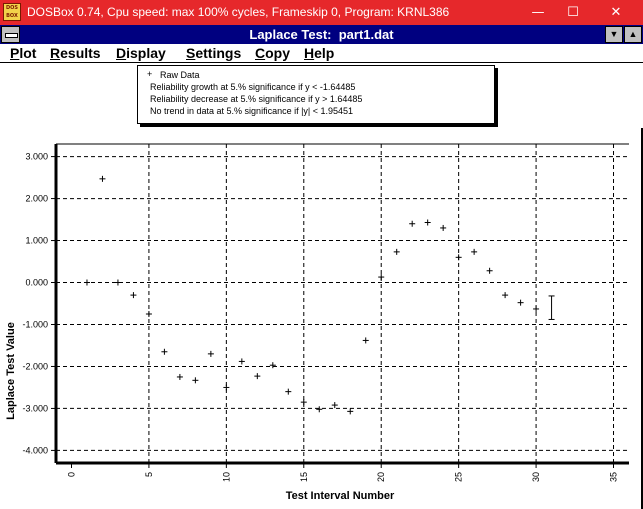 The height and width of the screenshot is (509, 643). What do you see at coordinates (551, 307) in the screenshot?
I see `error-bar` at bounding box center [551, 307].